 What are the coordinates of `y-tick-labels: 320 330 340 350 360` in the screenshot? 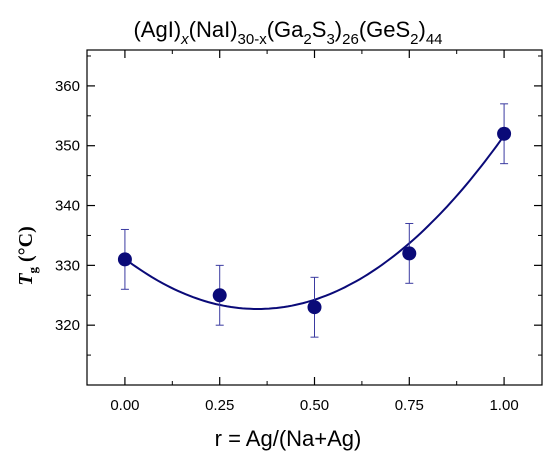 It's located at (67, 206).